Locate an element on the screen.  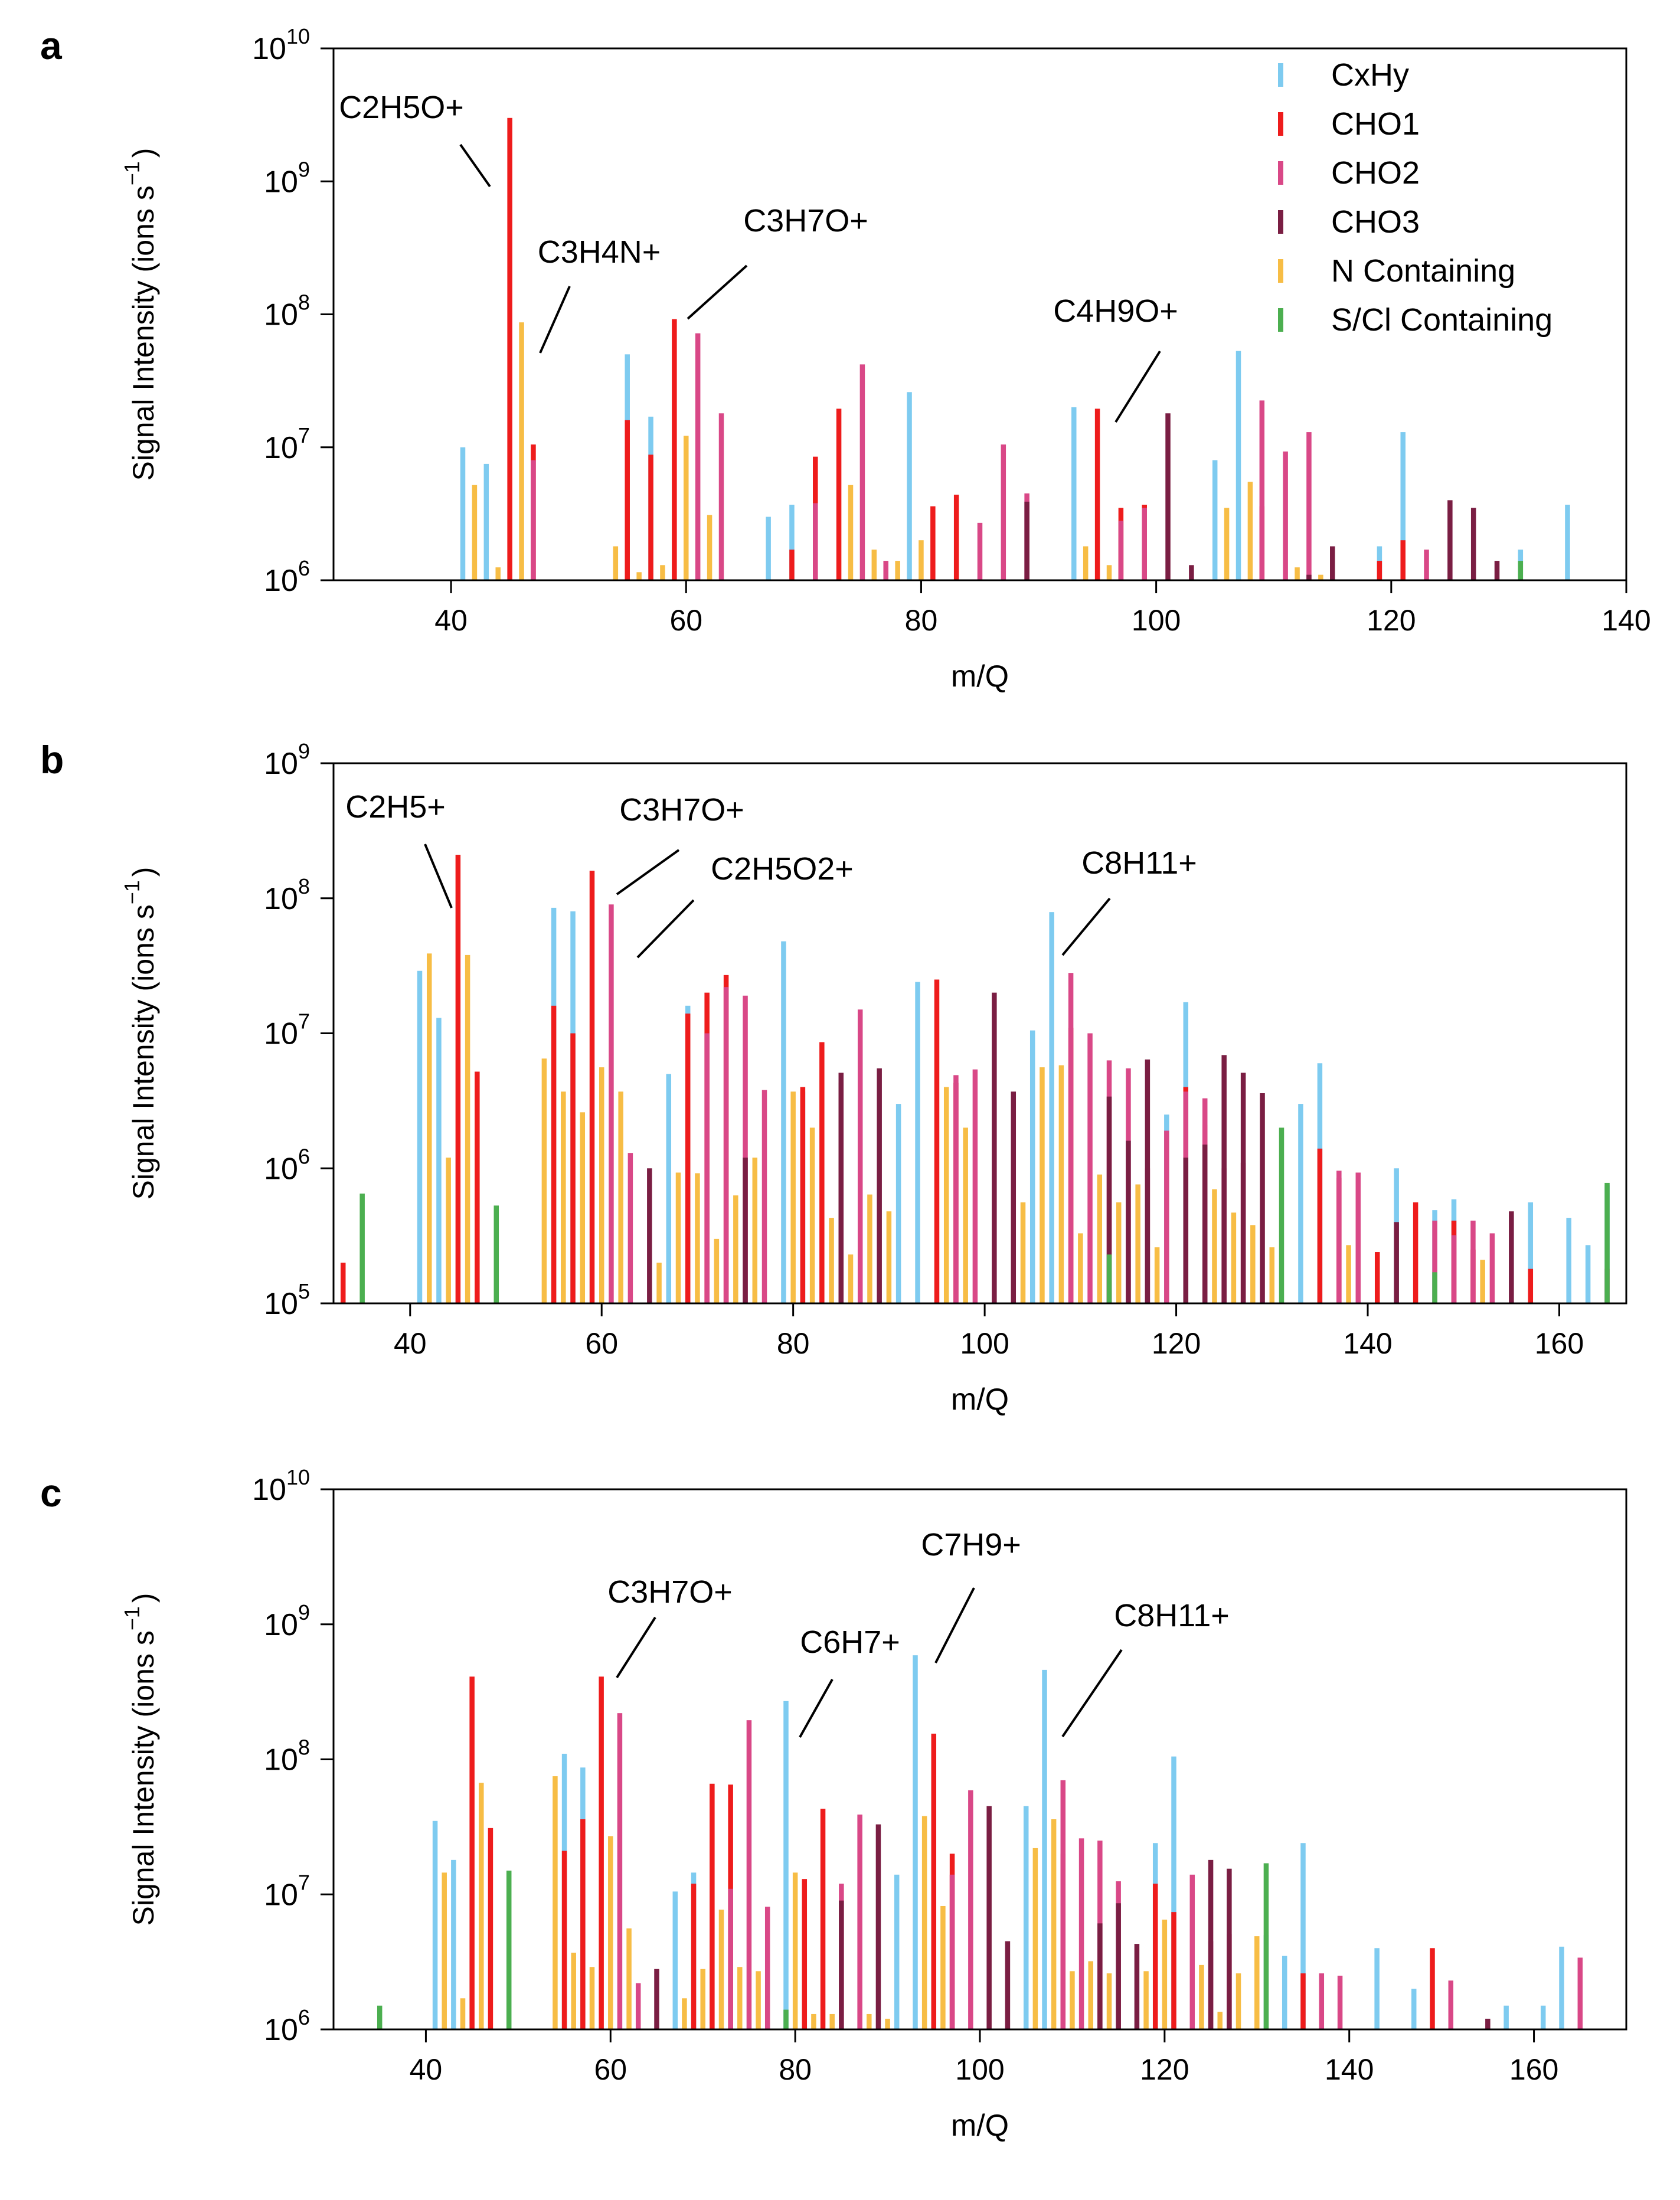
y-tick-label: 10⁹ is located at coordinates (287, 1621).